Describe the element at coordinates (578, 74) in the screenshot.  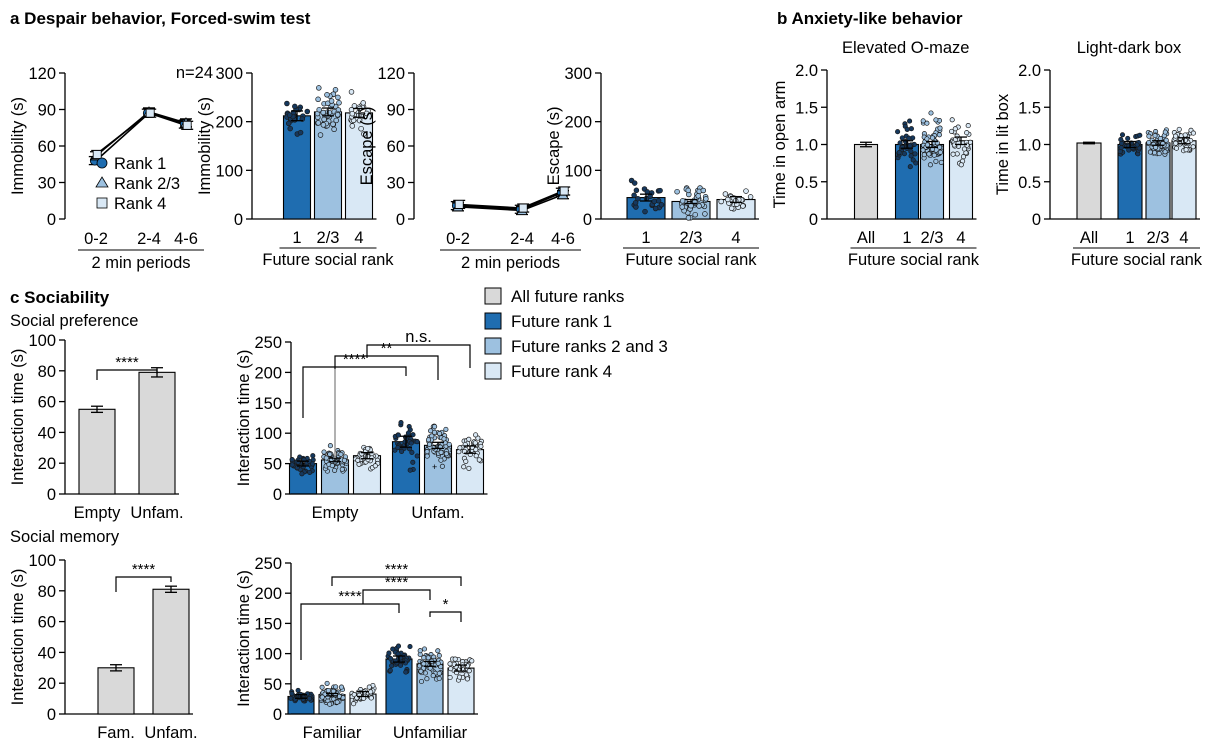
I see `y-tick-label: 300` at that location.